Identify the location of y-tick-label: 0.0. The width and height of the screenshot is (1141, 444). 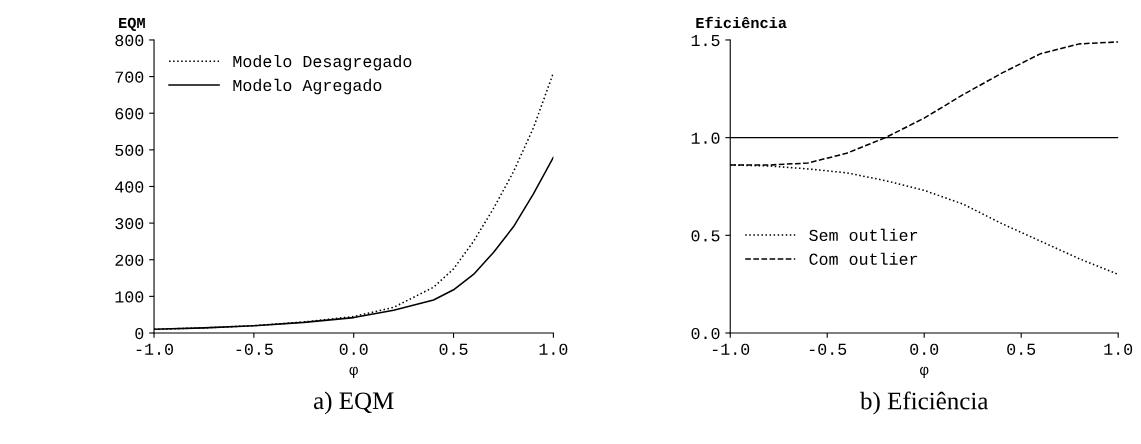
(705, 333).